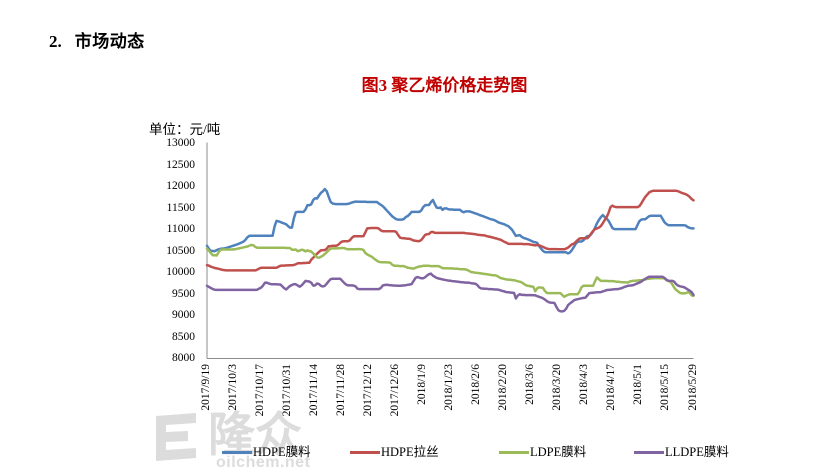  Describe the element at coordinates (183, 358) in the screenshot. I see `y-tick-label: 8000` at that location.